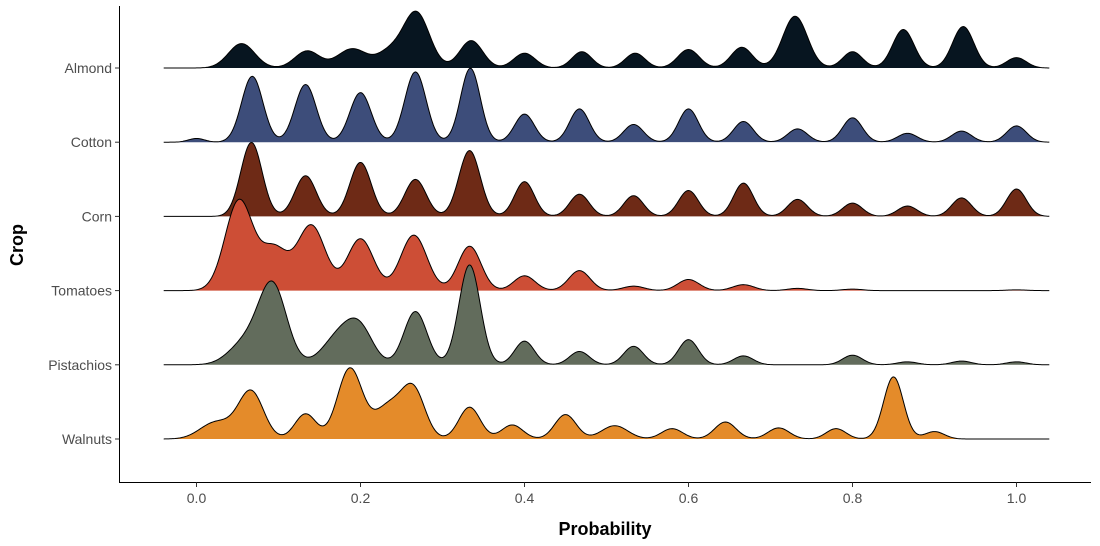  I want to click on y-tick-label: Almond, so click(88, 68).